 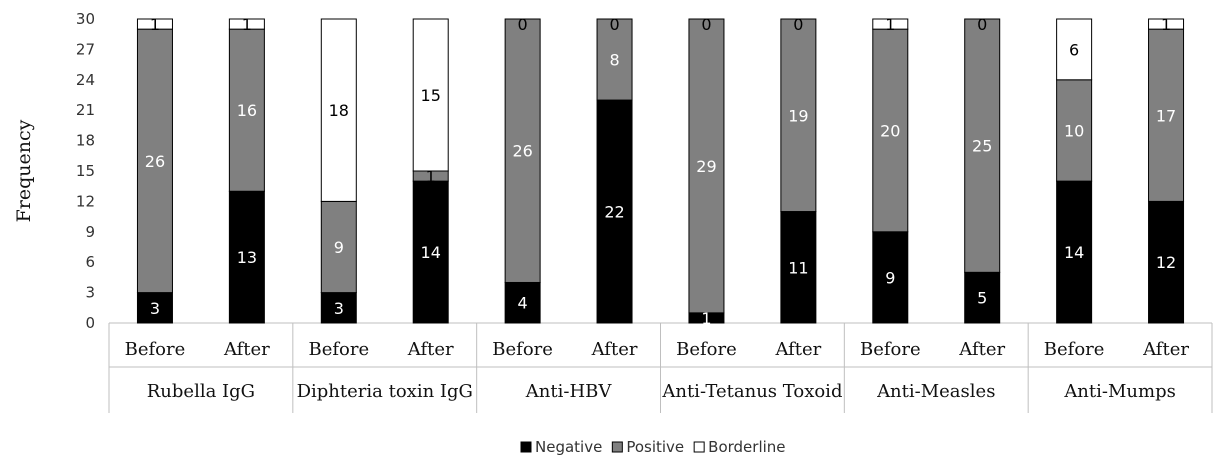 I want to click on y-tick-label: 0, so click(x=90, y=323).